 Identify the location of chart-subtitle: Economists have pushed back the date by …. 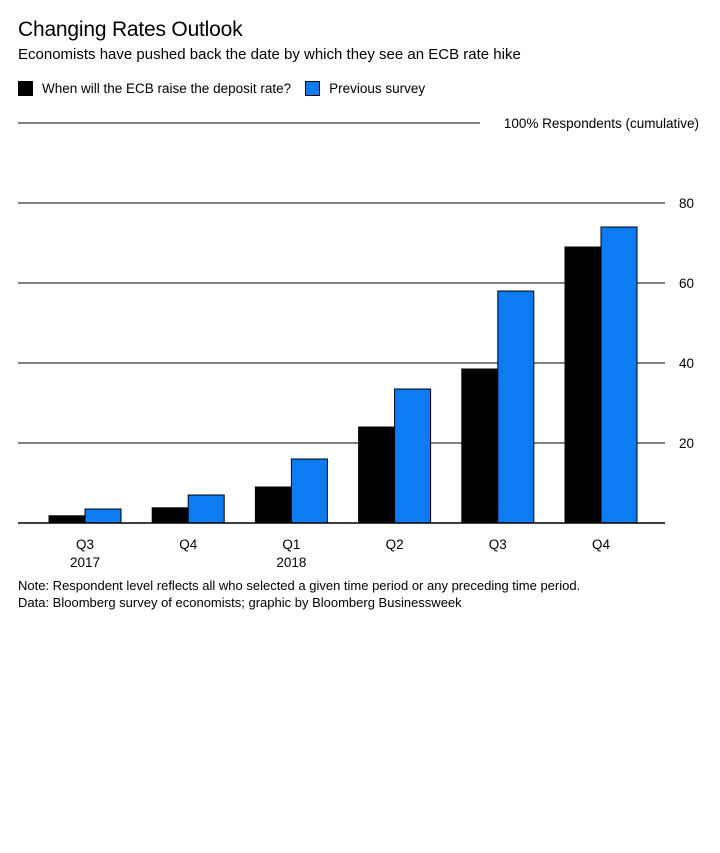
(269, 54).